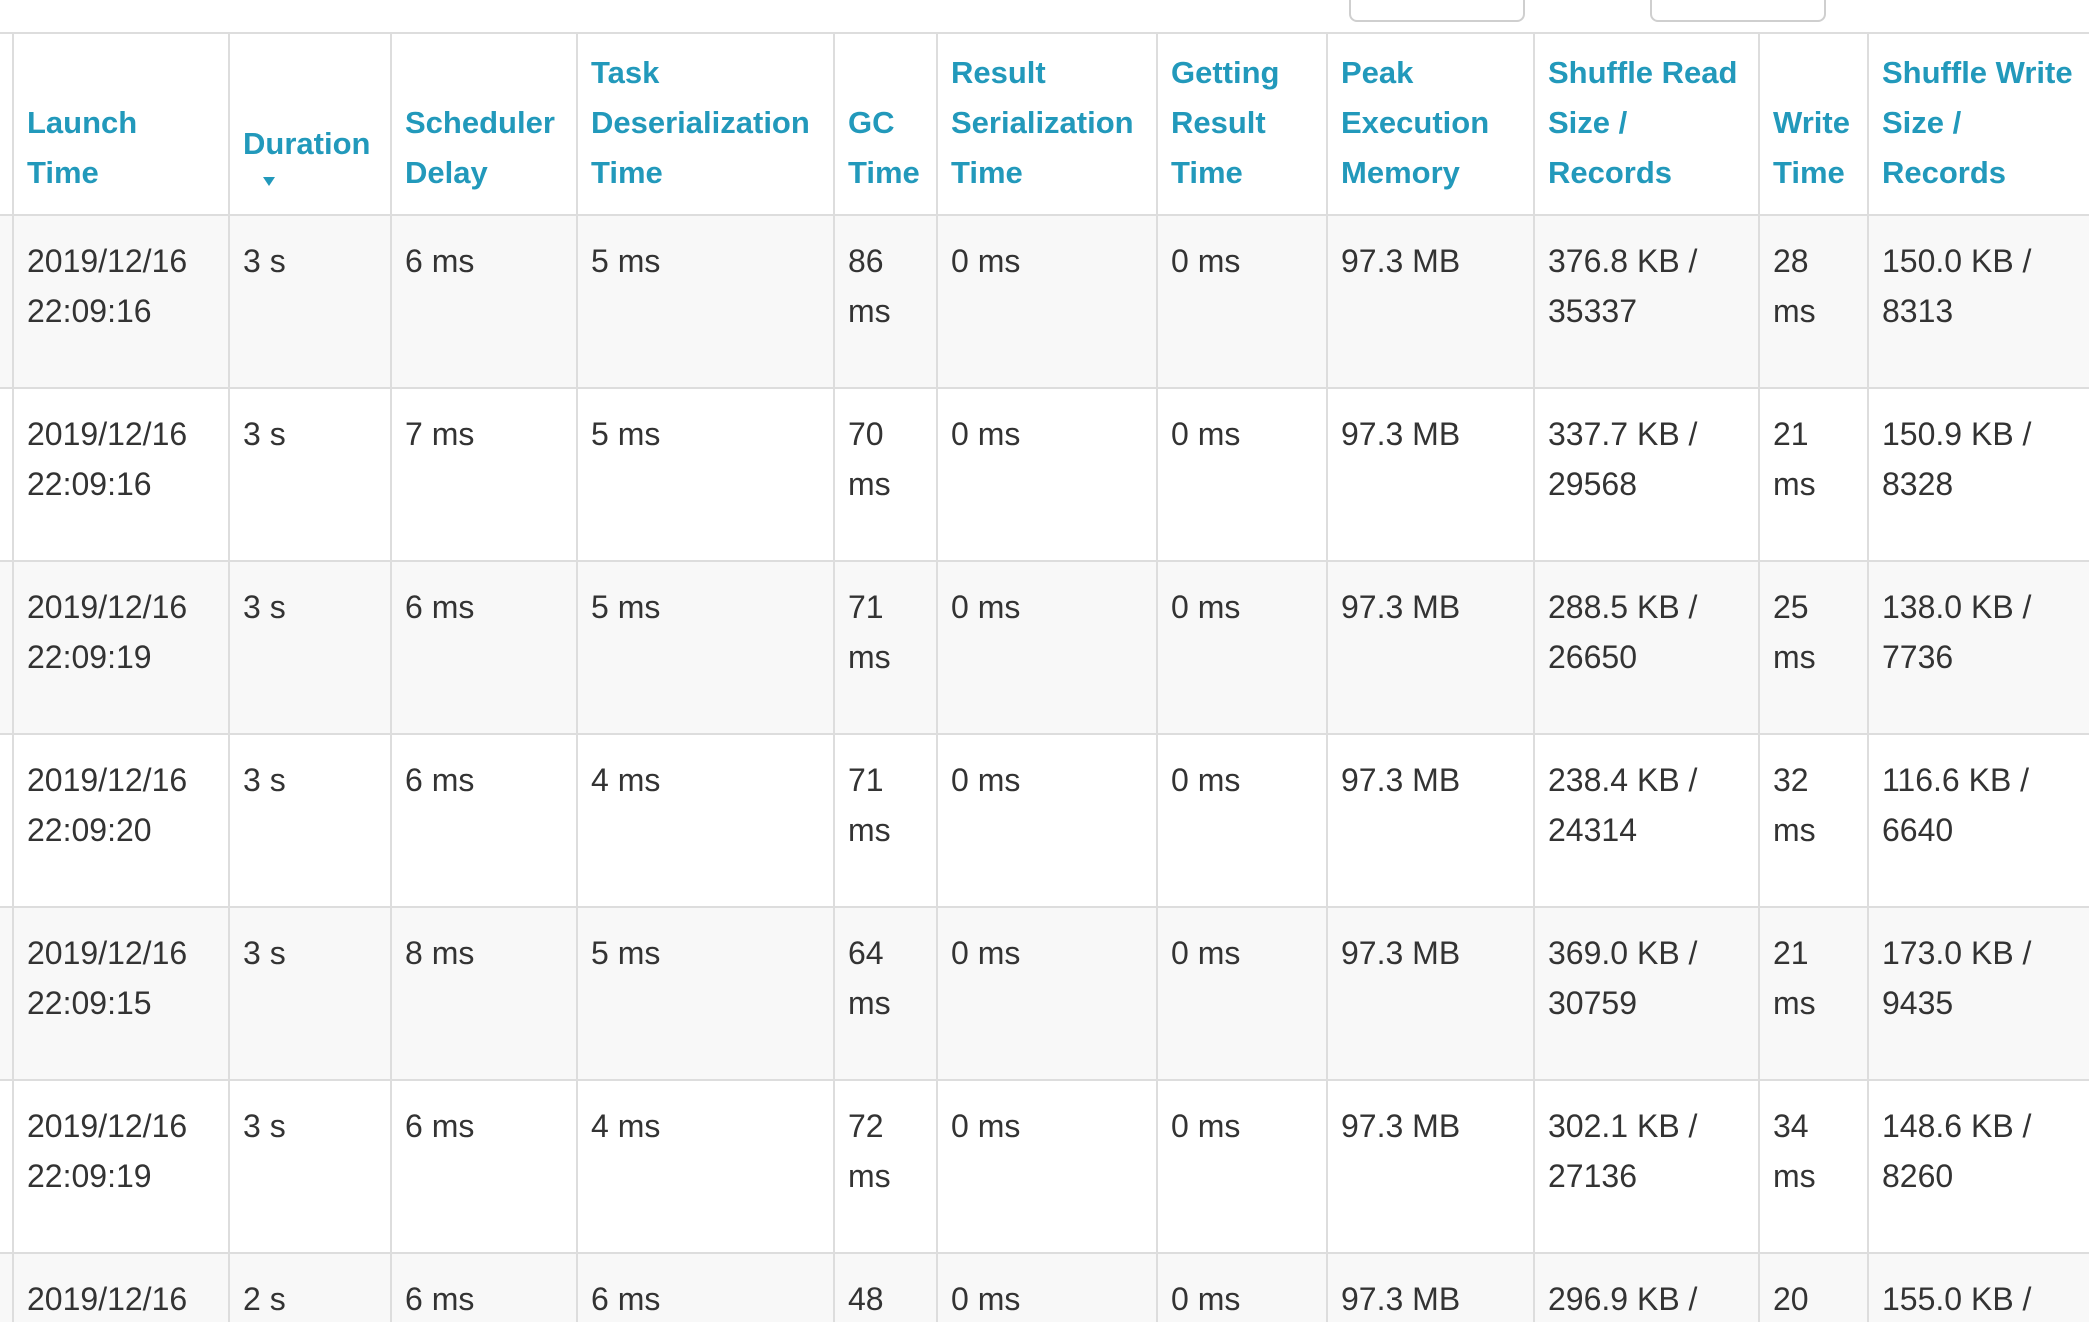  I want to click on cell-shuffle-write-size-records: 138.0 KB / 7736, so click(1978, 647).